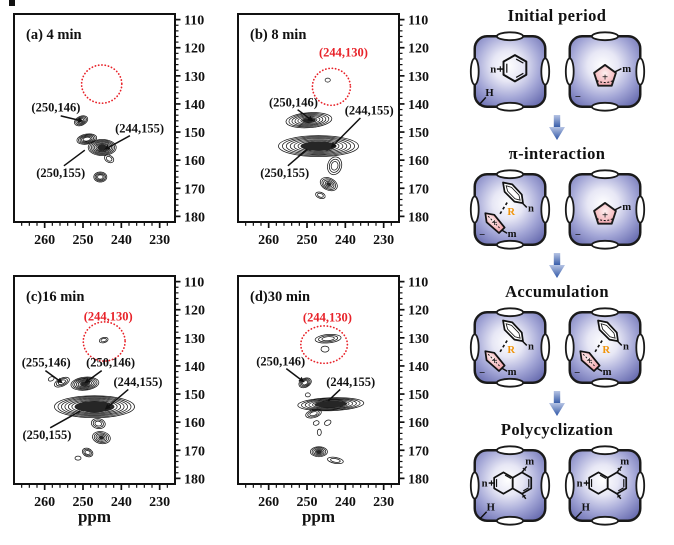  I want to click on peak-annotation: (244,155), so click(369, 111).